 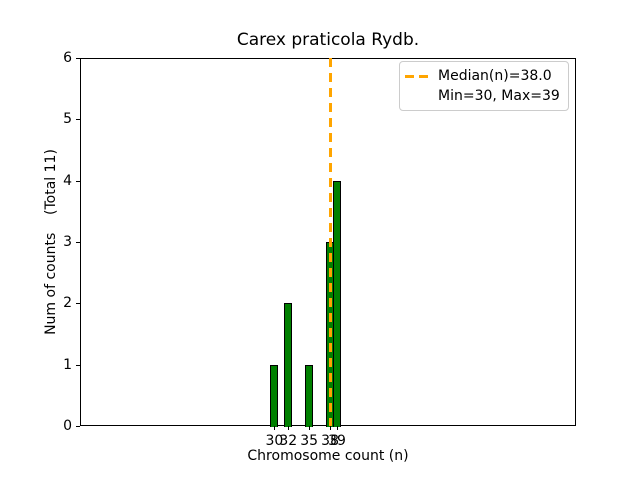 I want to click on x-tick-label-39: 39, so click(x=337, y=441).